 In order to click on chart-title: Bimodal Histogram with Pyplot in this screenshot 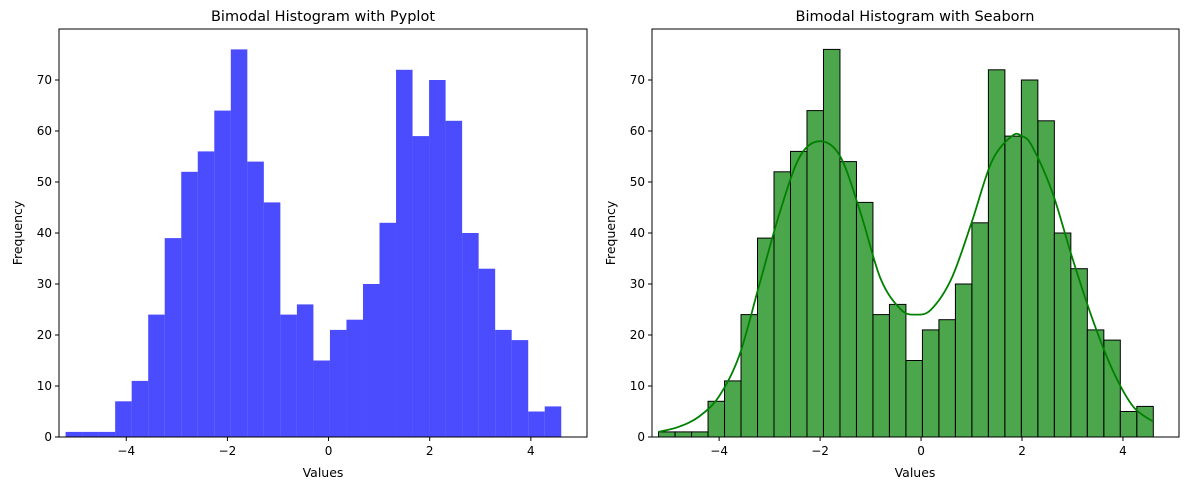, I will do `click(323, 17)`.